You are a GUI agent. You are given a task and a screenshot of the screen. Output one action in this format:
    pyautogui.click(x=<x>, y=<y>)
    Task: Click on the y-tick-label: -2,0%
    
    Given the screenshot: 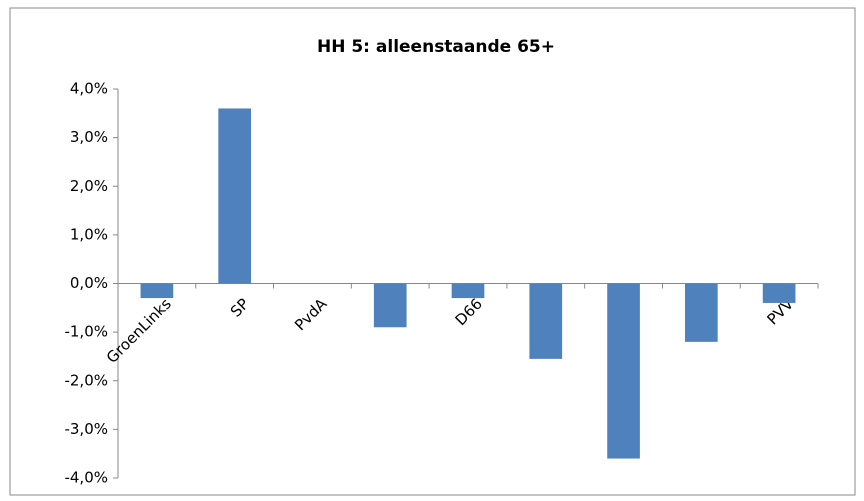 What is the action you would take?
    pyautogui.click(x=86, y=380)
    